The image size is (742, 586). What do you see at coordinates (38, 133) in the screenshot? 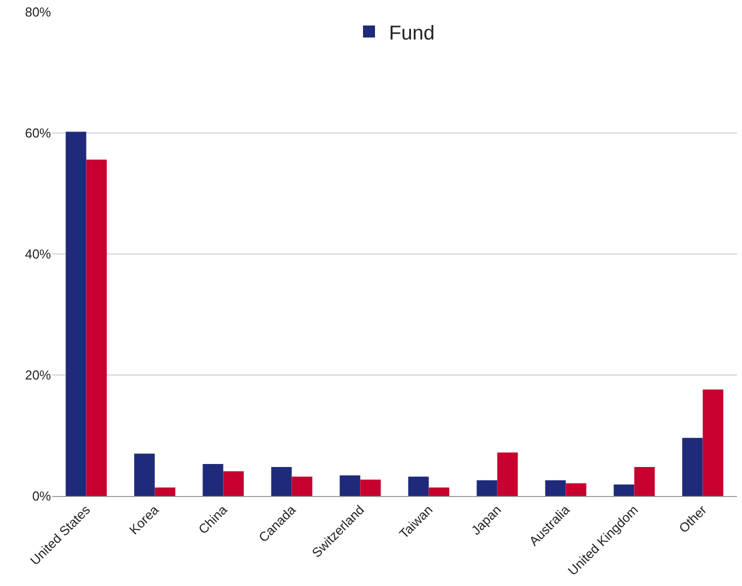
I see `y-tick-label: 60%` at bounding box center [38, 133].